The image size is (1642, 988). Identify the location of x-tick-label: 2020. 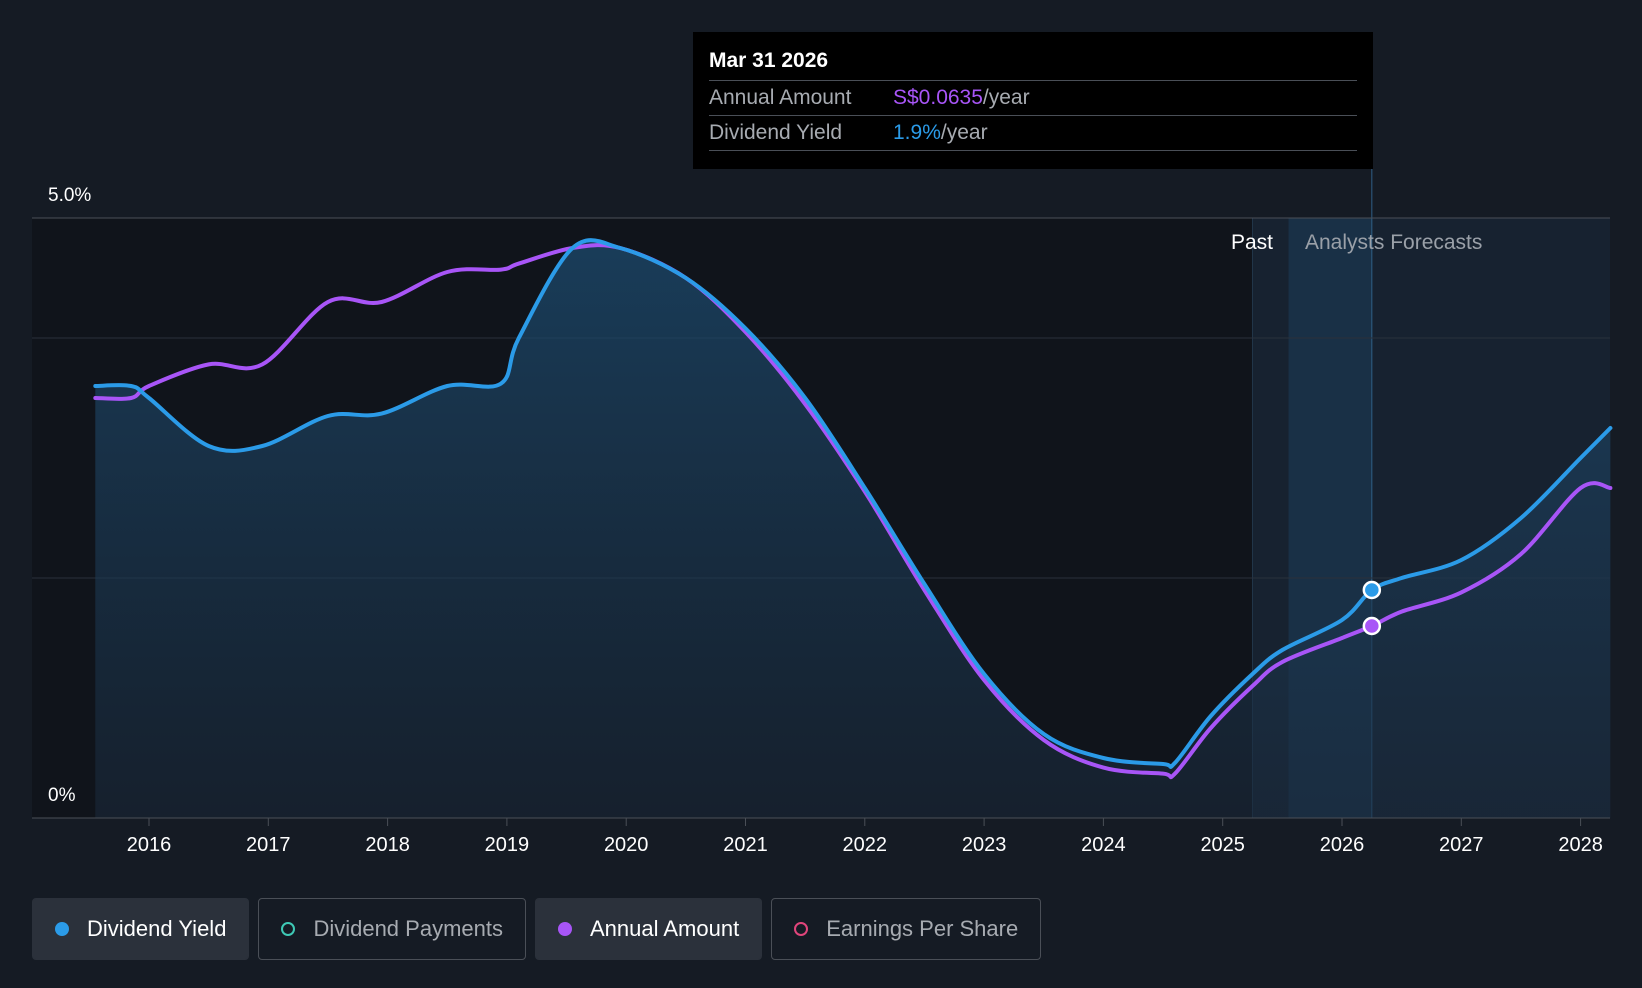
(626, 845).